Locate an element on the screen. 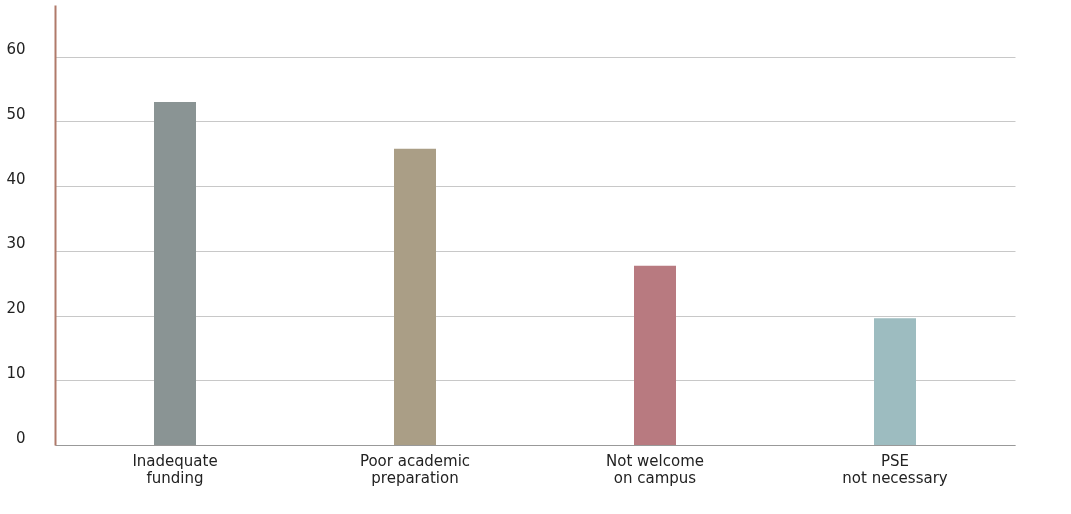 The width and height of the screenshot is (1071, 514). y-tick-label: 20 is located at coordinates (16, 308).